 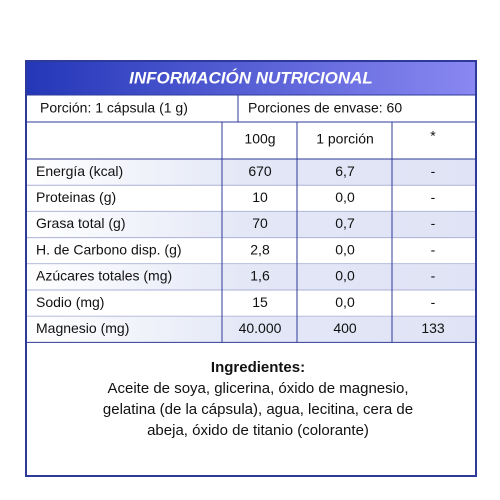 What do you see at coordinates (345, 223) in the screenshot?
I see `cell: 0,7` at bounding box center [345, 223].